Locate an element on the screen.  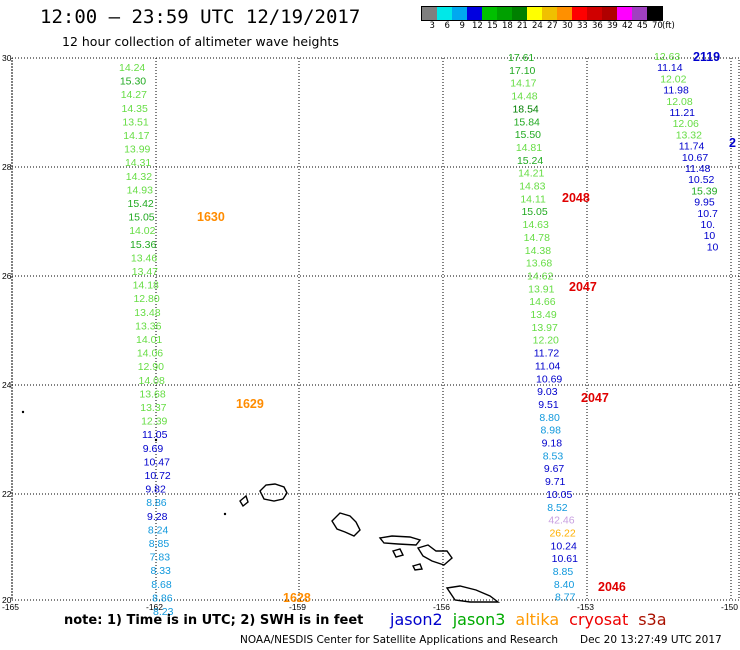
swh-value: 8.24 is located at coordinates (158, 530).